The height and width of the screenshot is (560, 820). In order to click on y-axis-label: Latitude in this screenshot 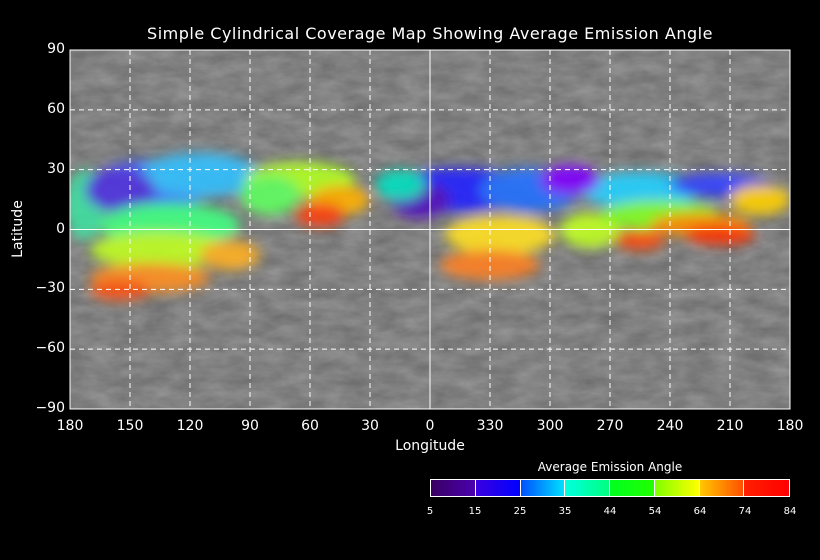, I will do `click(18, 229)`.